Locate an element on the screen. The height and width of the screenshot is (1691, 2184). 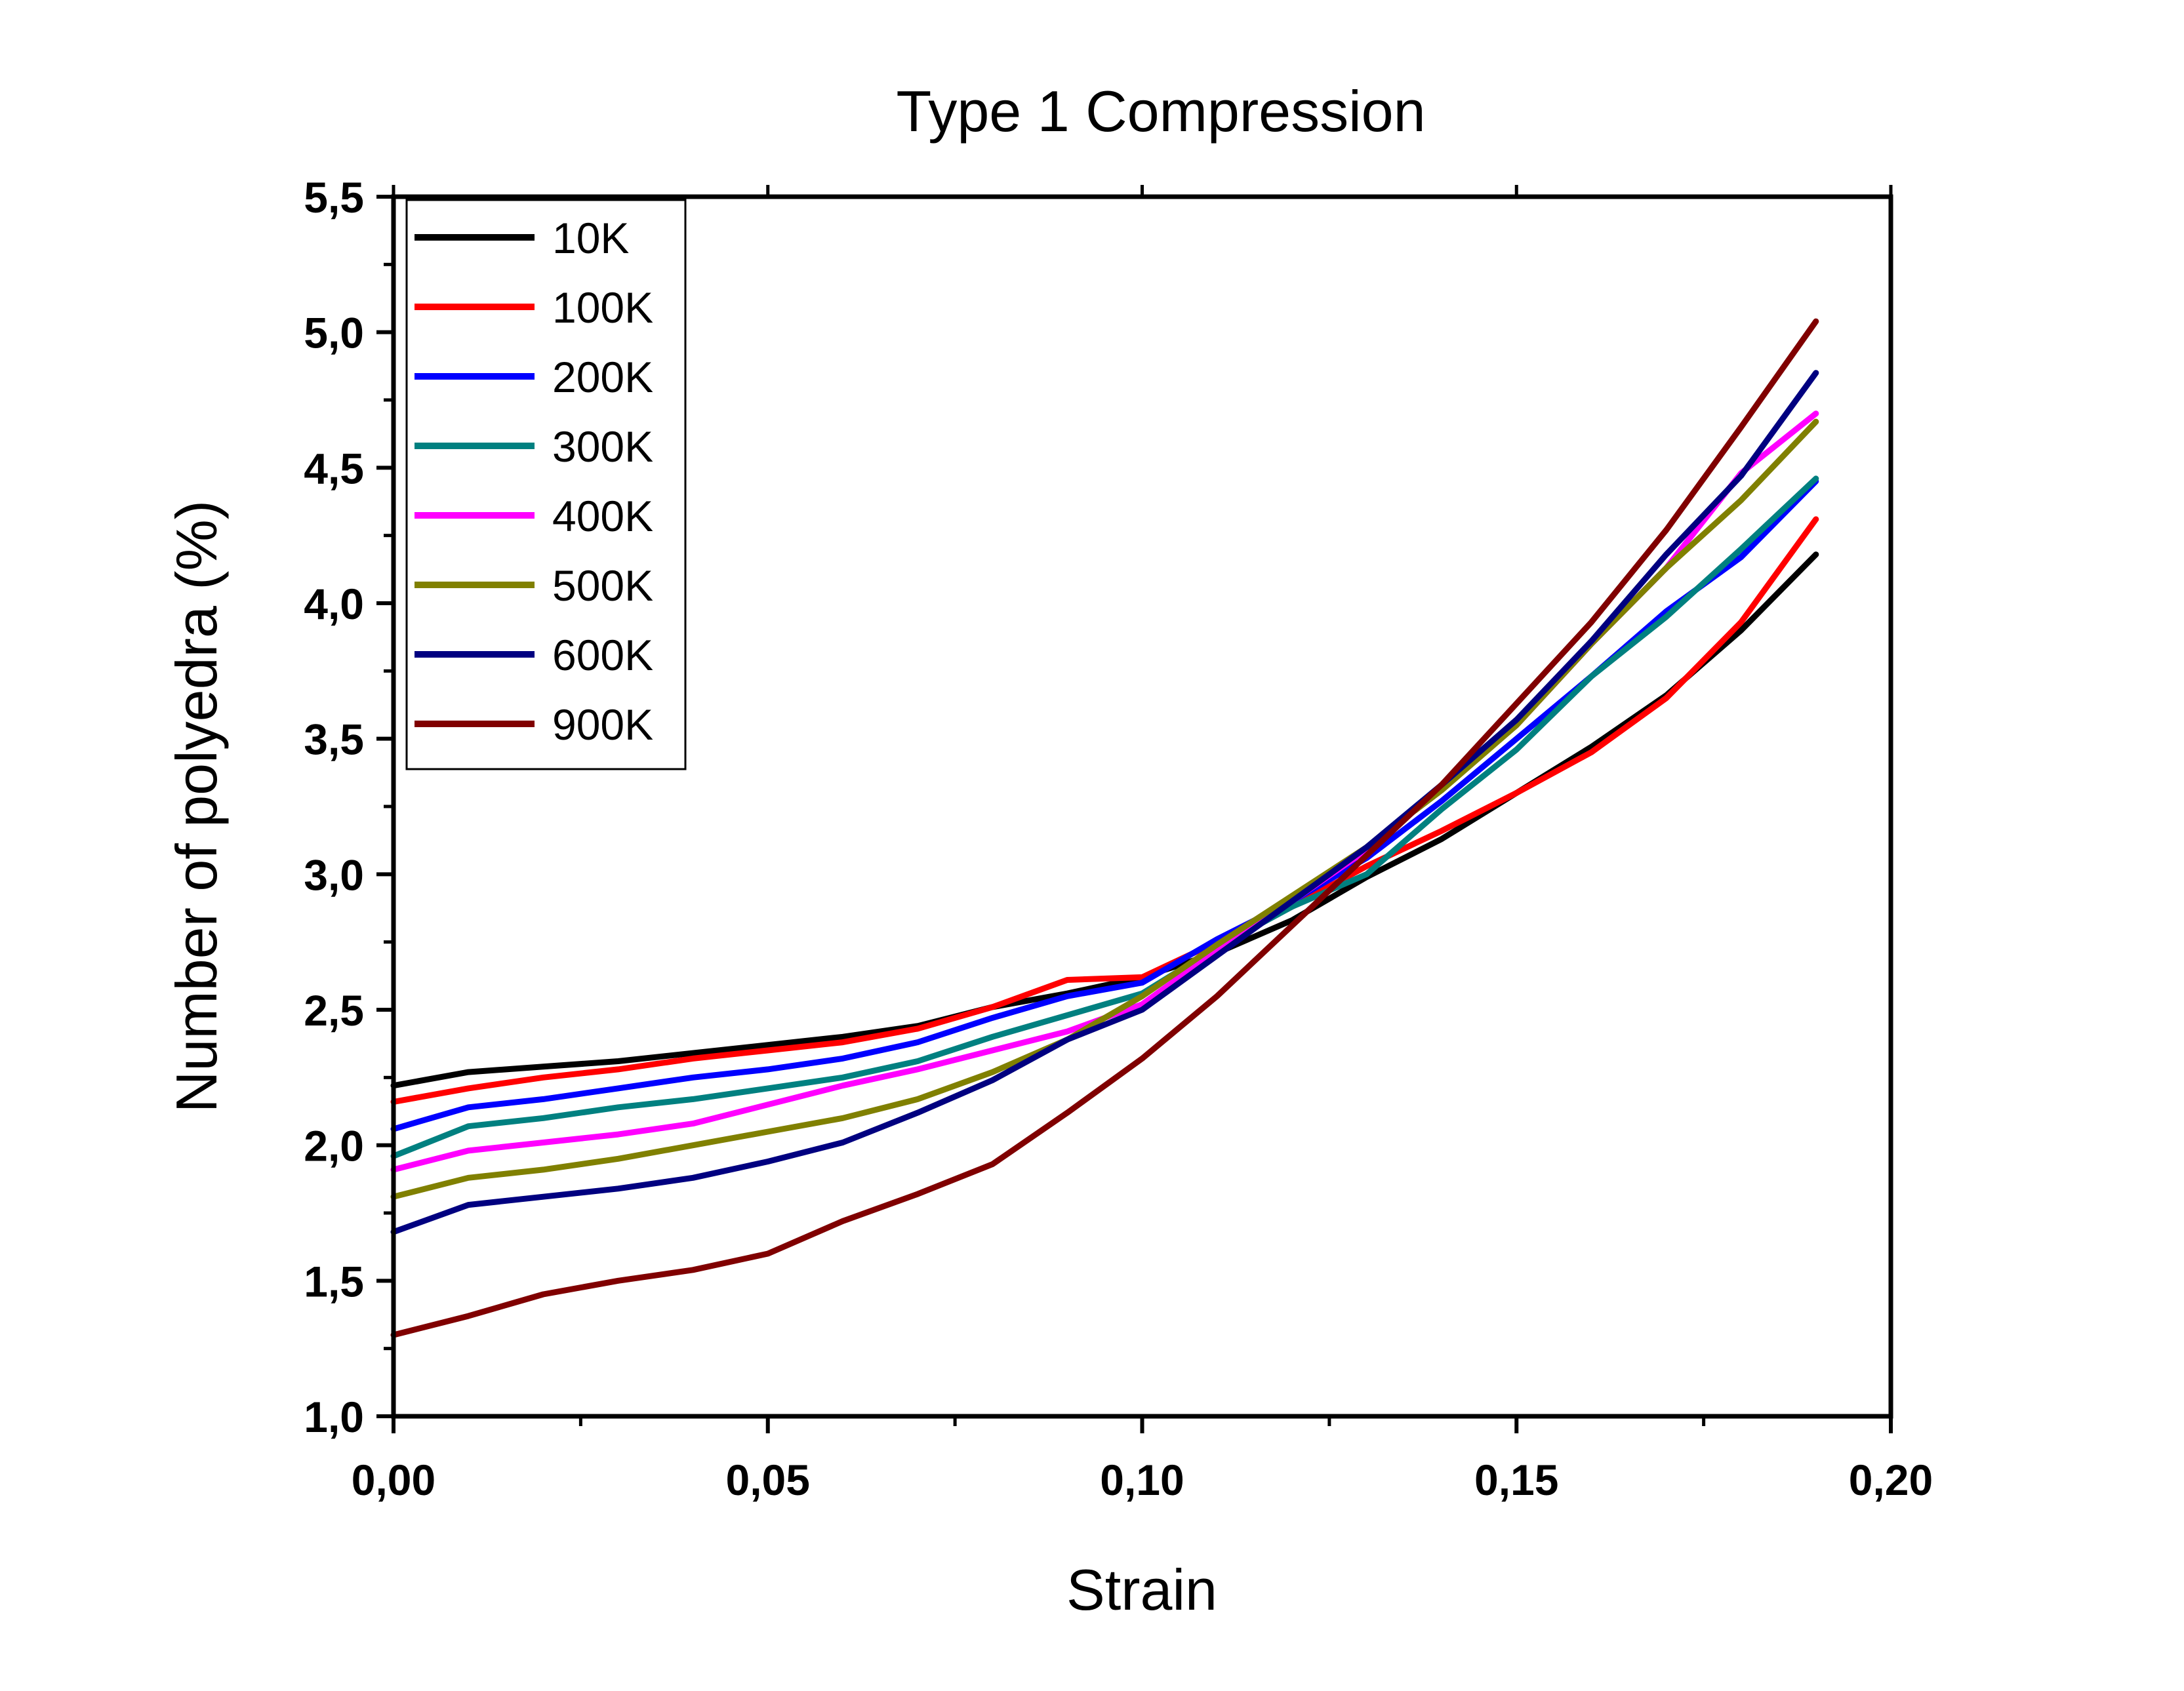
y-tick-label: 2,0 is located at coordinates (334, 1146).